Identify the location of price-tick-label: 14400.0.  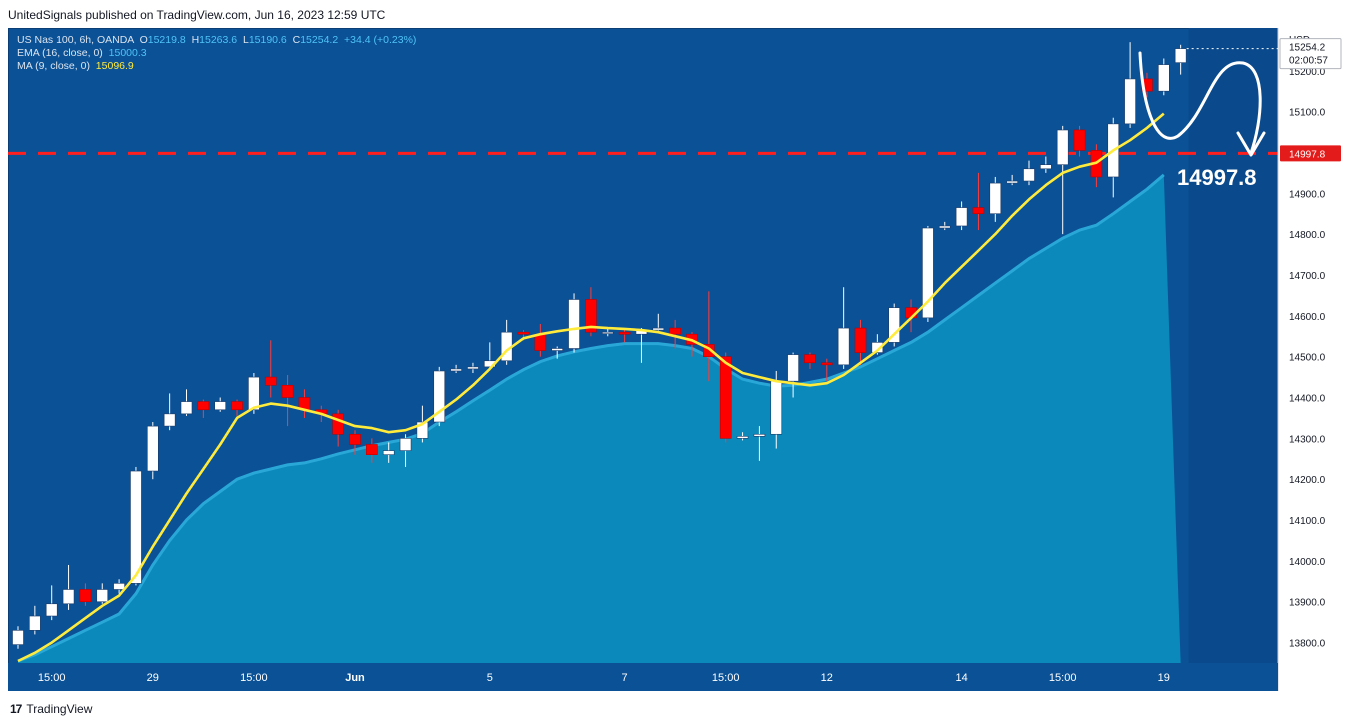
(1307, 399).